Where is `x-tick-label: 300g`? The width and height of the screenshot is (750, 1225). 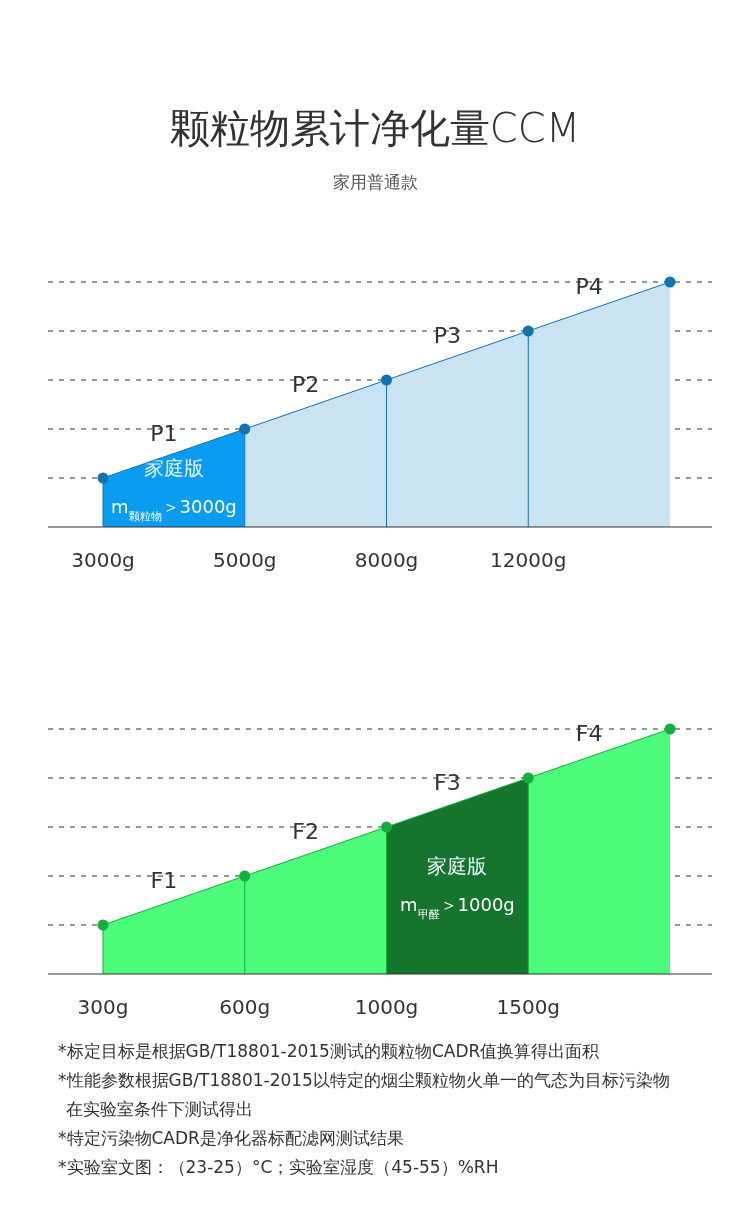
x-tick-label: 300g is located at coordinates (103, 1007).